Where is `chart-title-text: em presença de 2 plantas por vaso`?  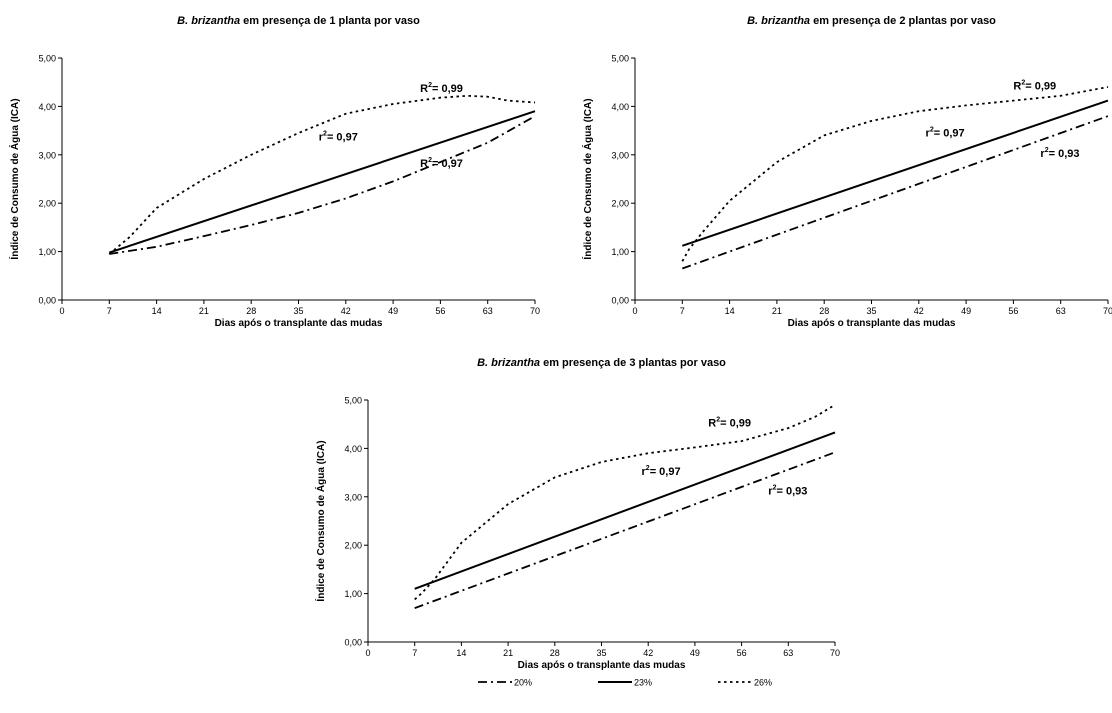 chart-title-text: em presença de 2 plantas por vaso is located at coordinates (903, 21).